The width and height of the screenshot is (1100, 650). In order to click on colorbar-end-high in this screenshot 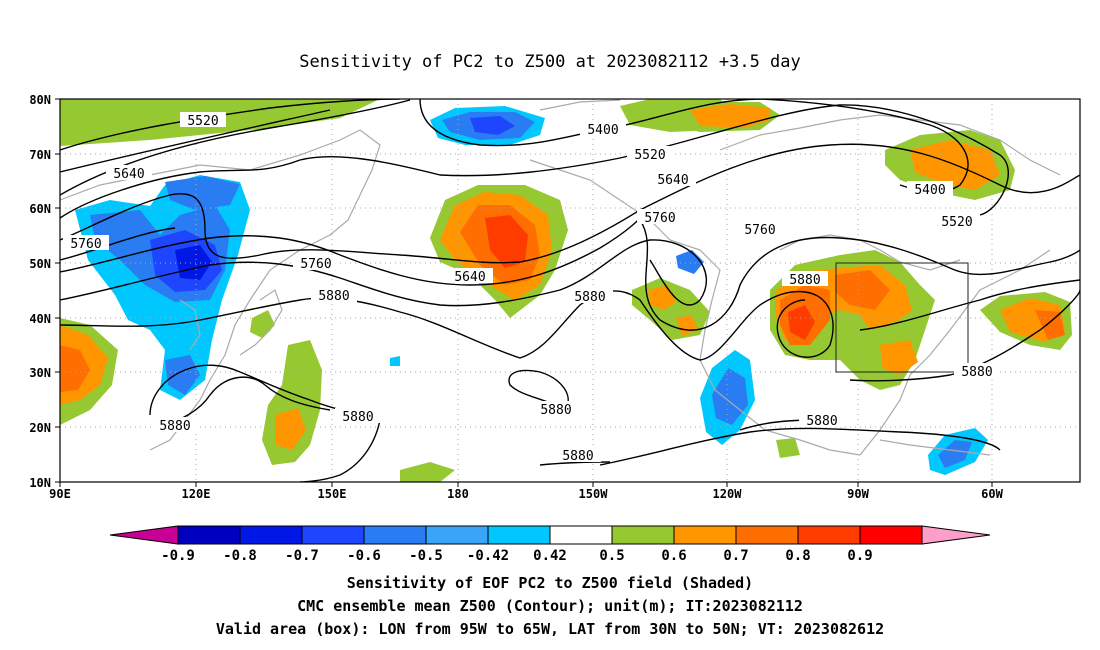, I will do `click(956, 535)`.